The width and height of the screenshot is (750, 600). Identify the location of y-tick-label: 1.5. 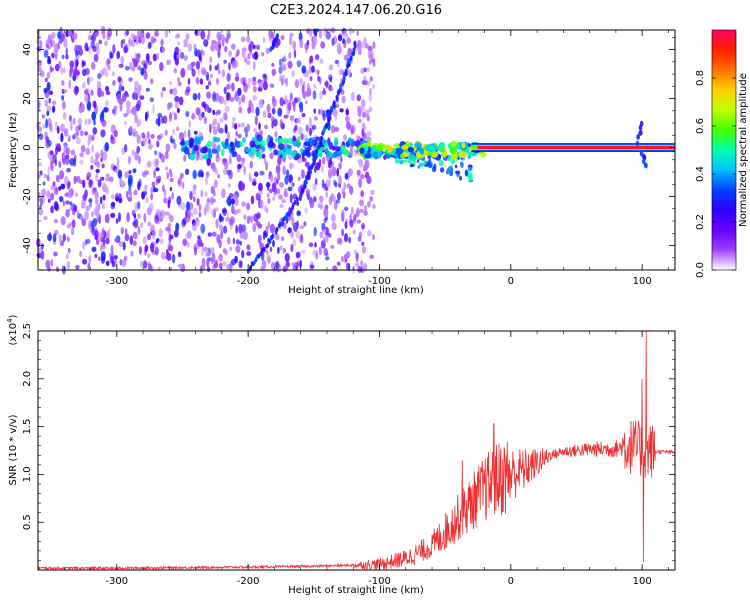
(27, 427).